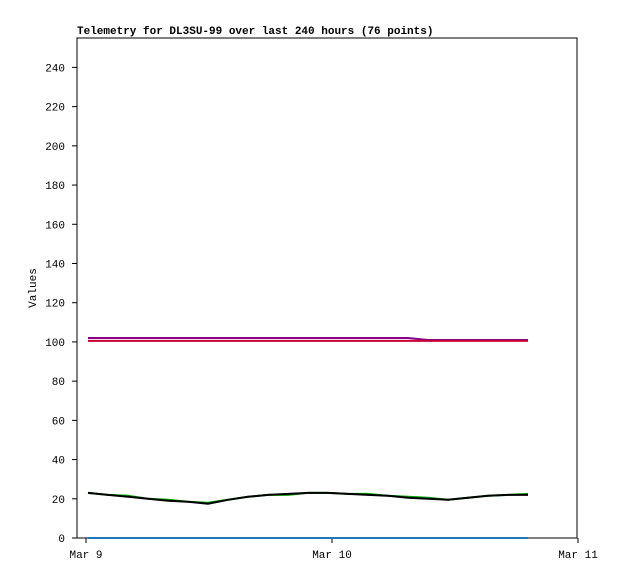 This screenshot has height=584, width=618. What do you see at coordinates (55, 344) in the screenshot?
I see `y-tick-label: 100` at bounding box center [55, 344].